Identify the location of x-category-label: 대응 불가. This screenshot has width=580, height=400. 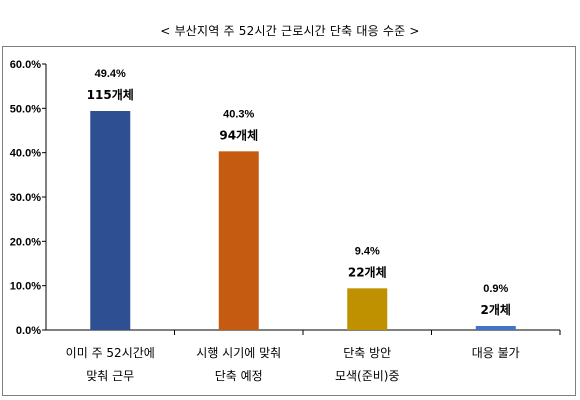
(496, 353).